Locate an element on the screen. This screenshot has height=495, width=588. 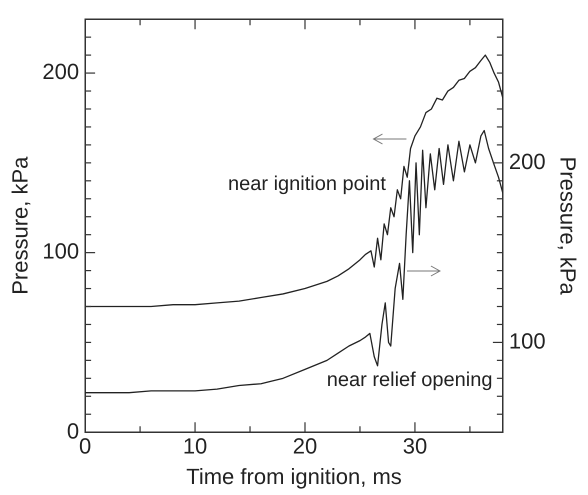
y2-axis-title: Pressure, kPa is located at coordinates (568, 226).